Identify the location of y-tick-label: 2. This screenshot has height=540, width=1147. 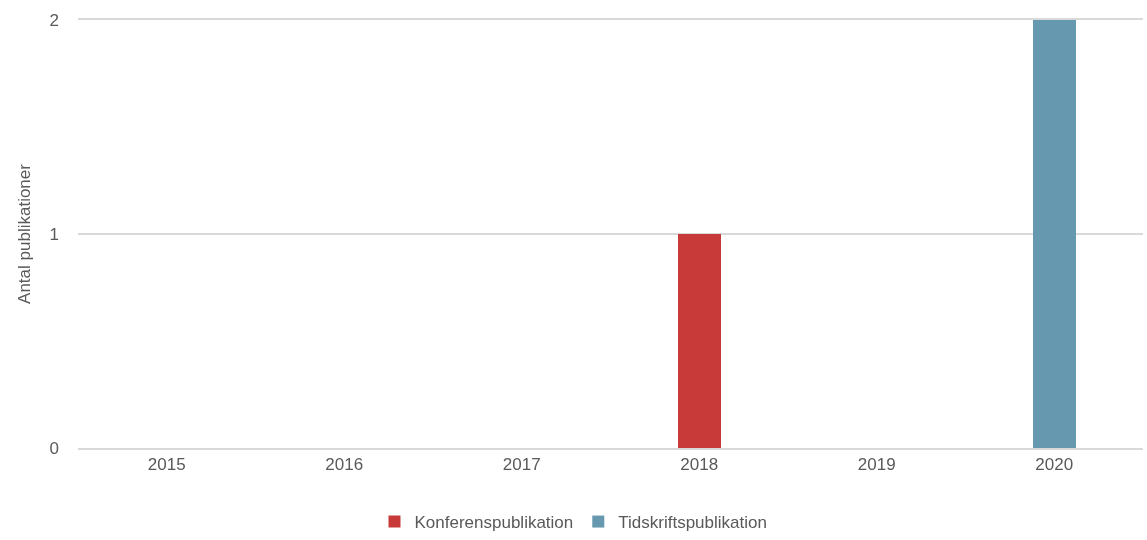
(54, 20).